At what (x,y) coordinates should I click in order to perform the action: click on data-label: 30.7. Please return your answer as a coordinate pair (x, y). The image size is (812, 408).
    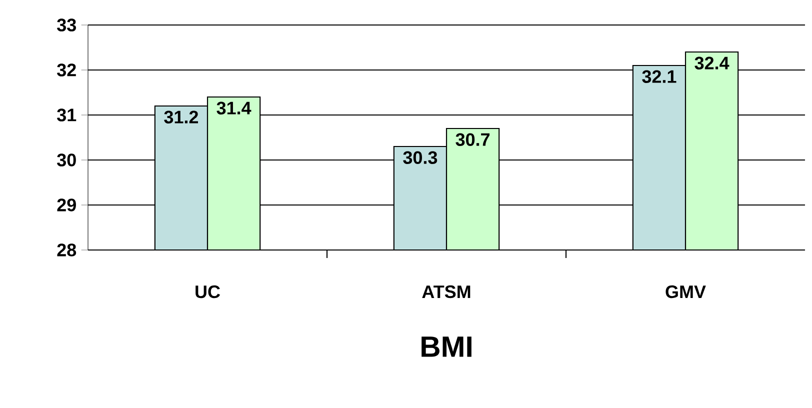
    Looking at the image, I should click on (473, 139).